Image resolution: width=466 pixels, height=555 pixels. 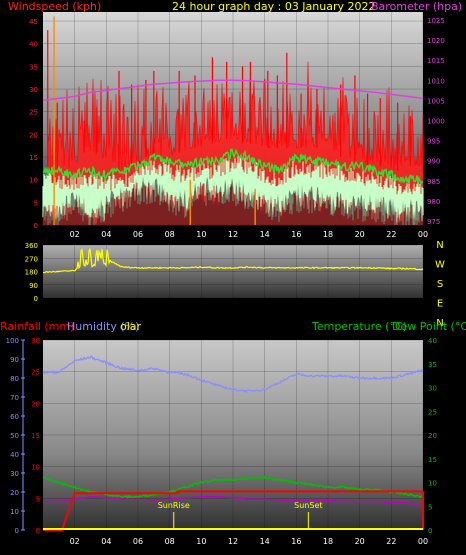 What do you see at coordinates (14, 379) in the screenshot?
I see `humidity-tick-label: 80` at bounding box center [14, 379].